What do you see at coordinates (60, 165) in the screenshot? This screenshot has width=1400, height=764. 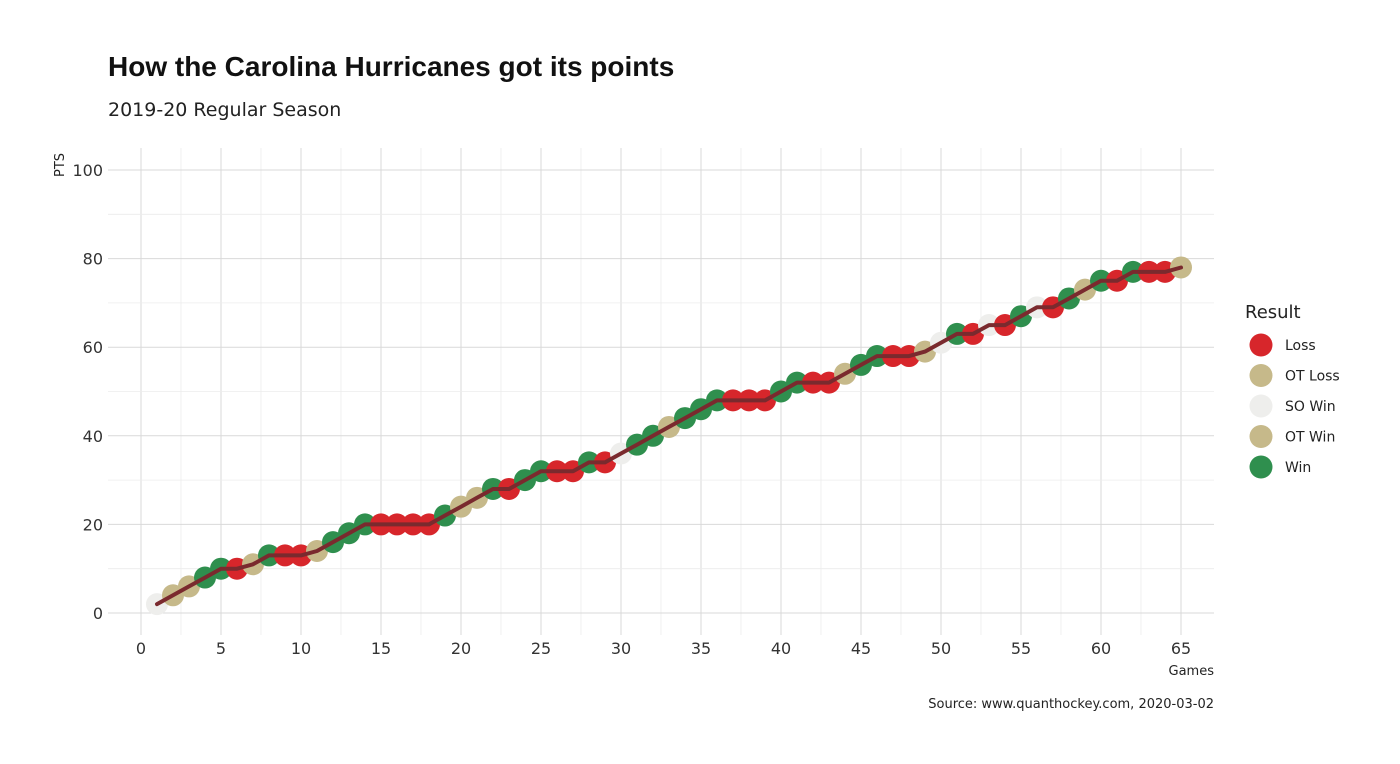 I see `y-axis-title: PTS` at bounding box center [60, 165].